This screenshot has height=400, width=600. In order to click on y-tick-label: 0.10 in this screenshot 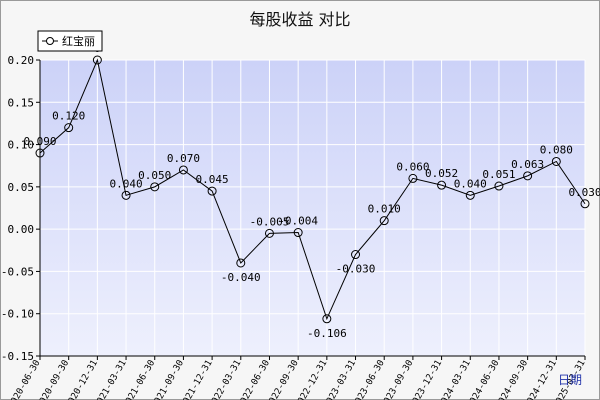, I will do `click(21, 145)`.